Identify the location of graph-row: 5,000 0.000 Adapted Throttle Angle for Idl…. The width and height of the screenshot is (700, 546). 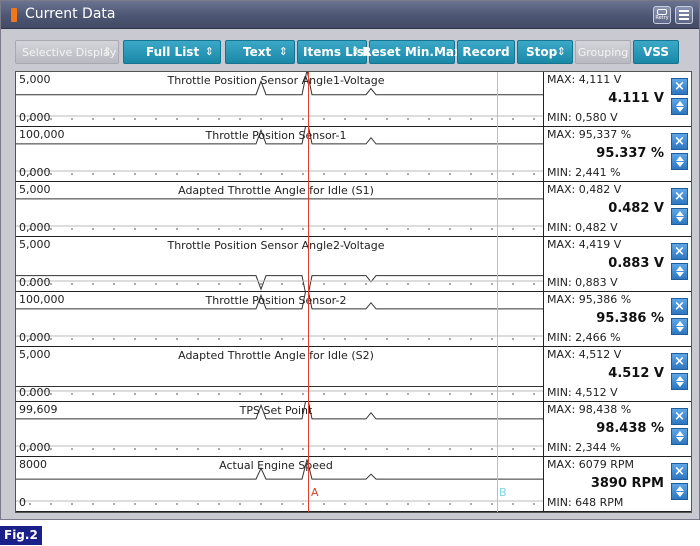
(353, 374).